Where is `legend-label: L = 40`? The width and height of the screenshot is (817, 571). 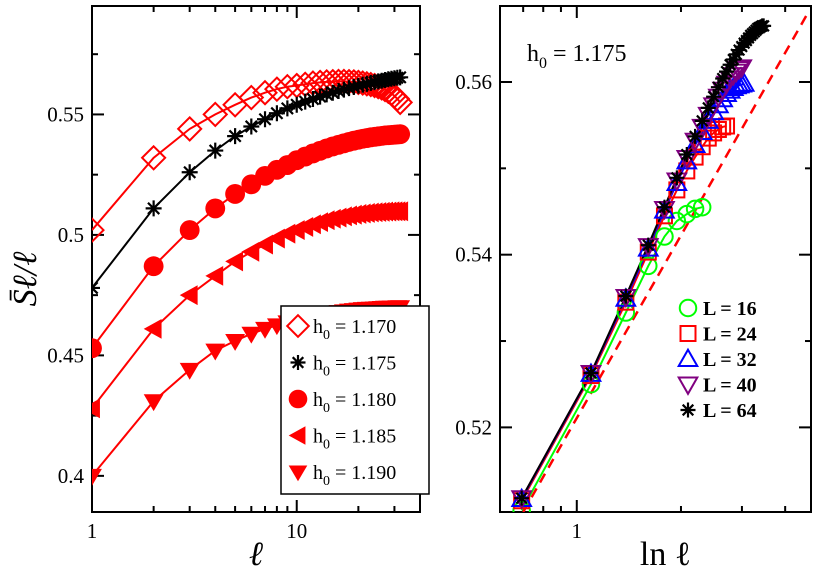
legend-label: L = 40 is located at coordinates (730, 386).